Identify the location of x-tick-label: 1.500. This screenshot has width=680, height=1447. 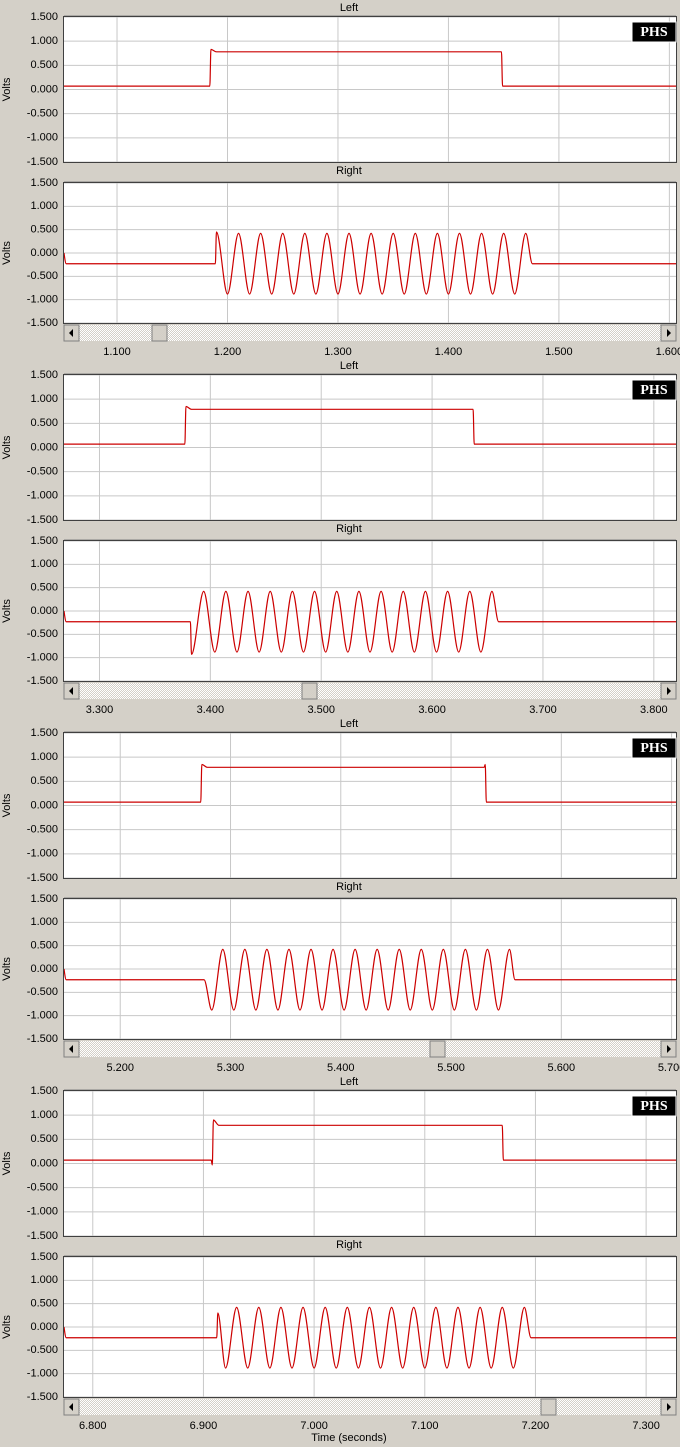
(559, 352).